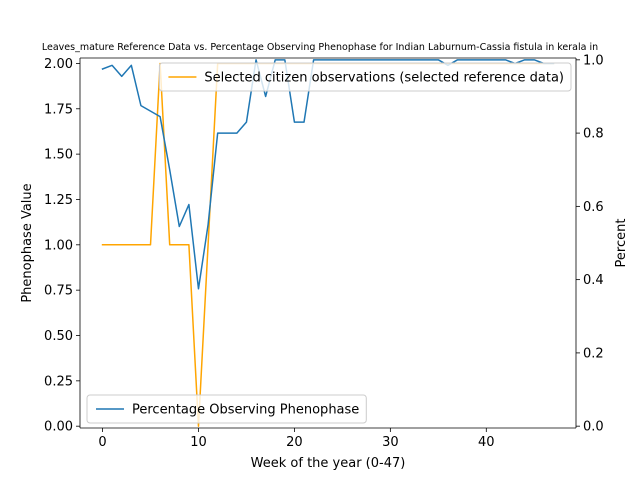  What do you see at coordinates (328, 463) in the screenshot?
I see `x-axis-label: Week of the year (0-47)` at bounding box center [328, 463].